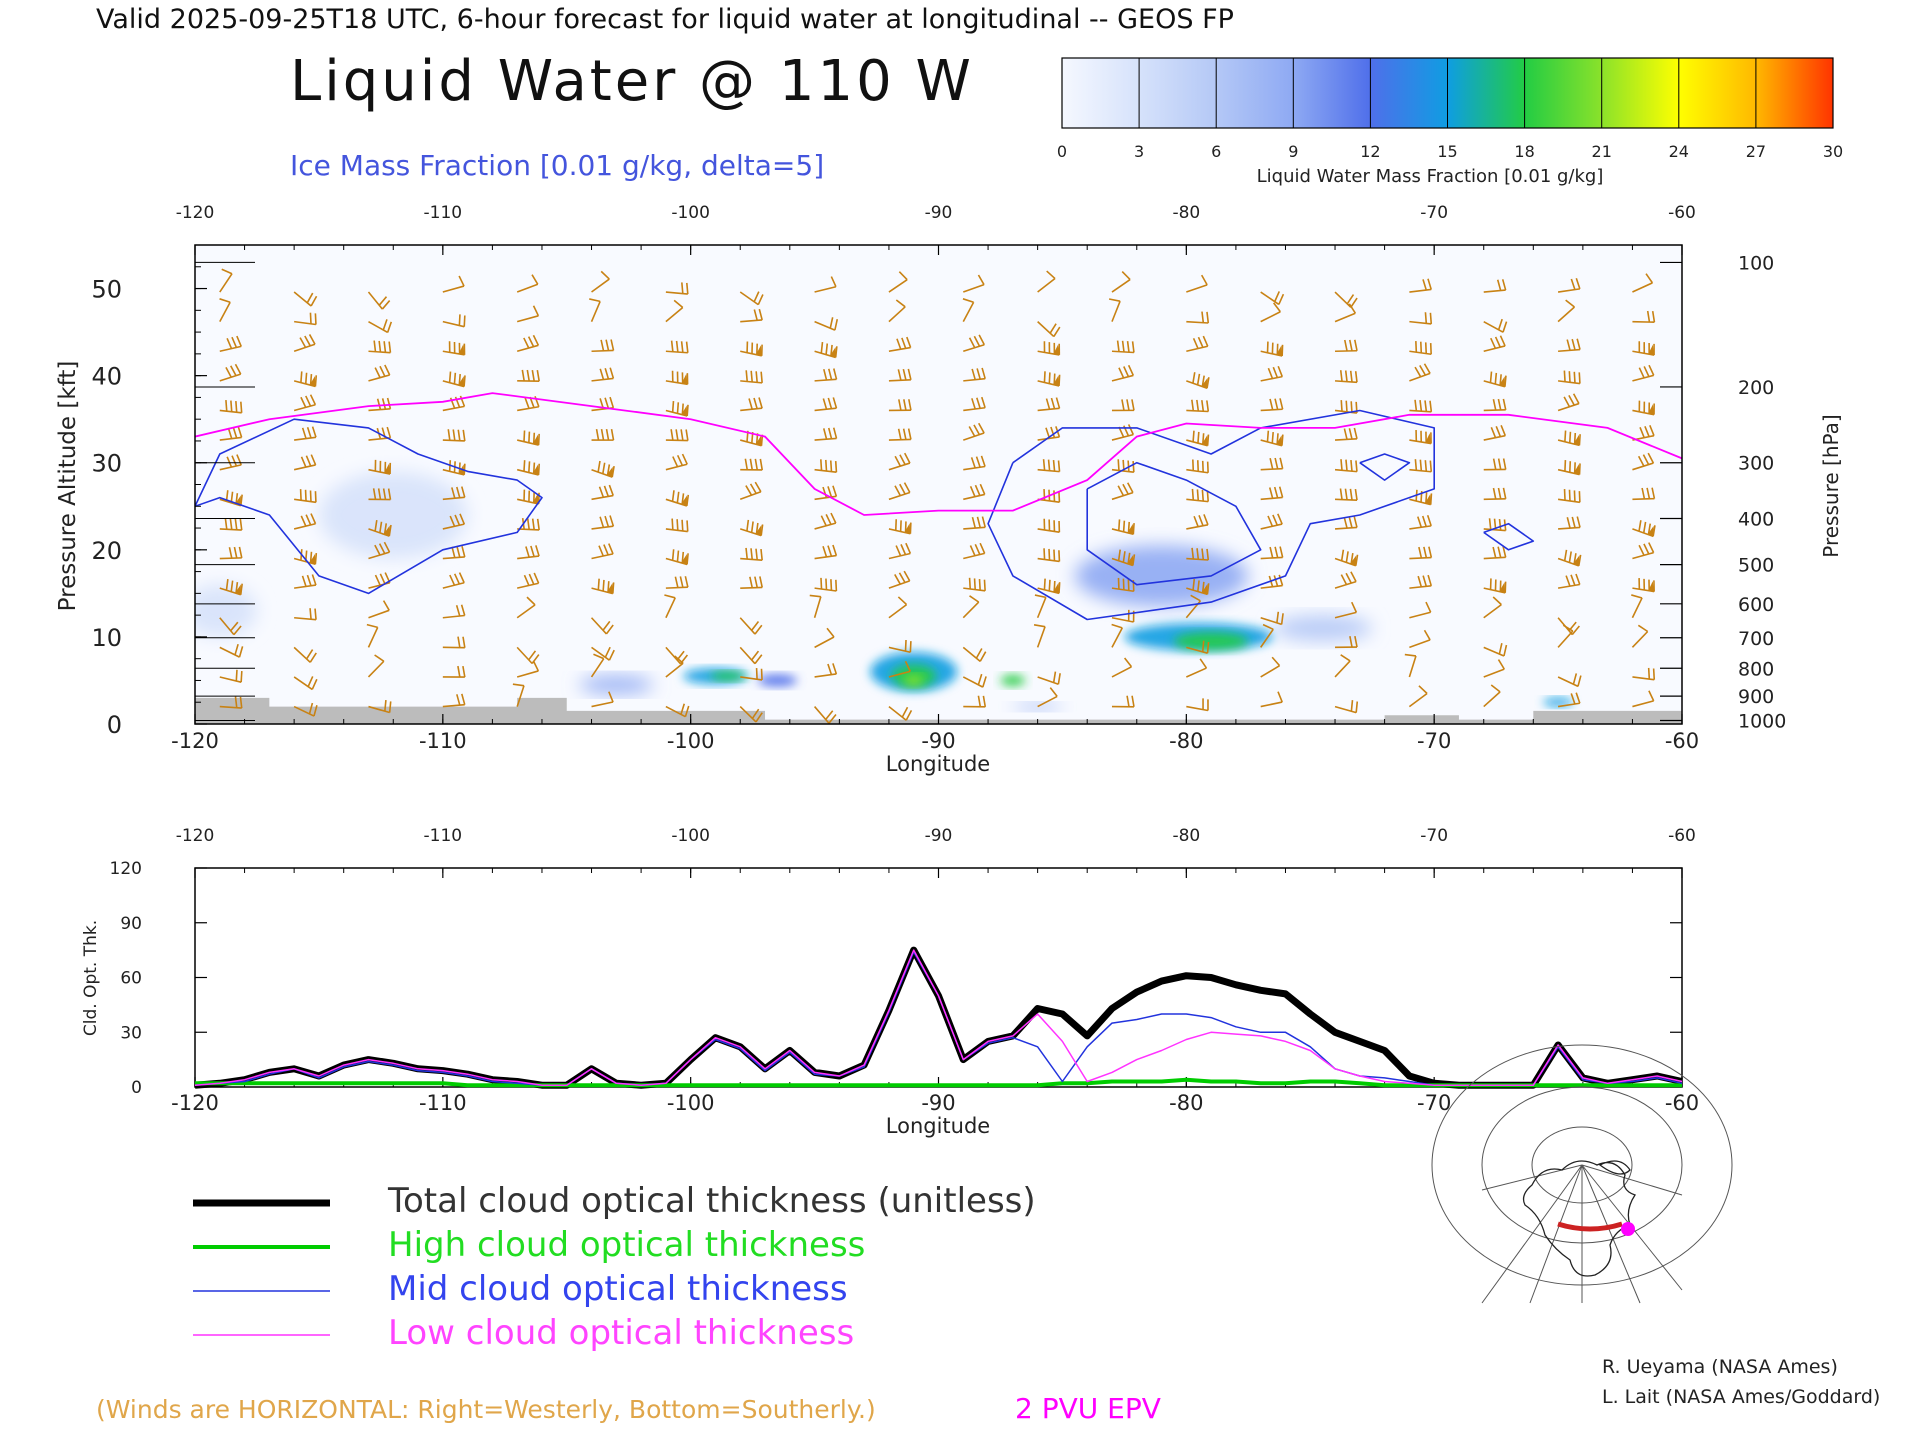 This screenshot has width=1920, height=1440. Describe the element at coordinates (618, 1289) in the screenshot. I see `legend-label: Mid cloud optical thickness` at that location.